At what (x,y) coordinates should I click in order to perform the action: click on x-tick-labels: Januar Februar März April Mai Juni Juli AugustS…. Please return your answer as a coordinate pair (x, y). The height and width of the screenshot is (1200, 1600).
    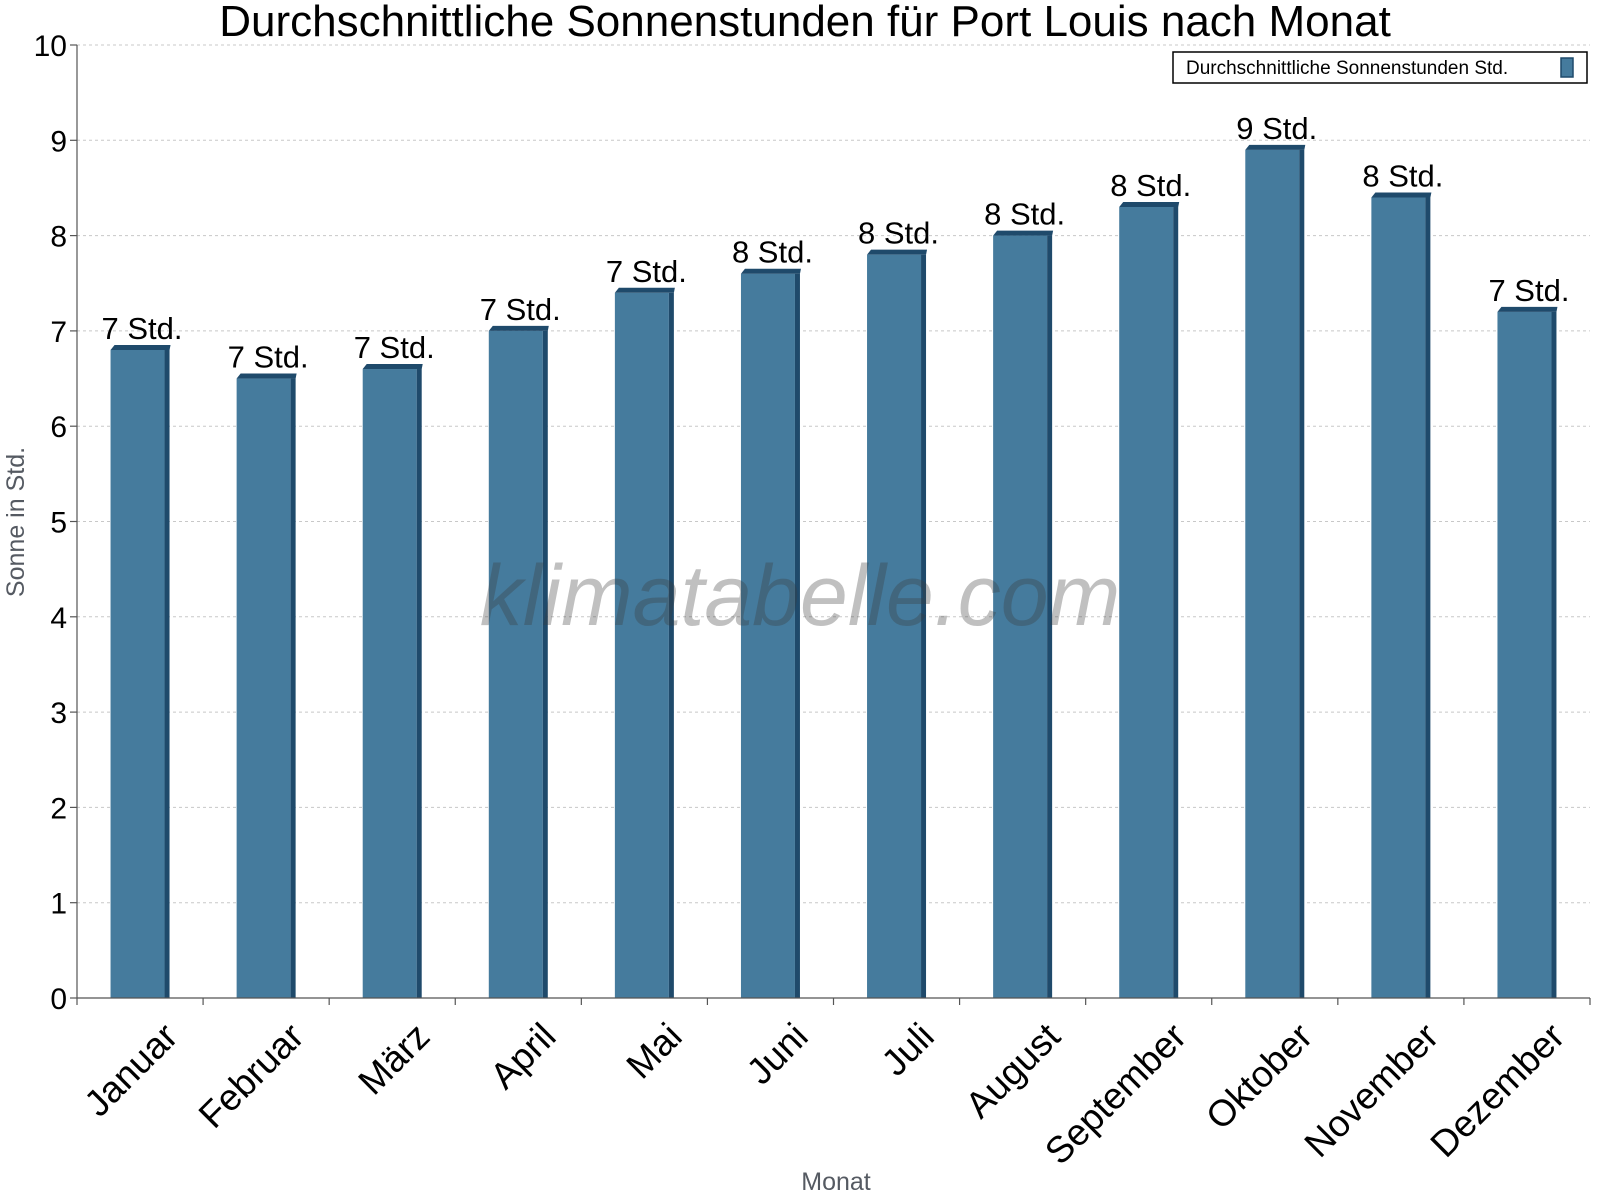
    Looking at the image, I should click on (824, 1093).